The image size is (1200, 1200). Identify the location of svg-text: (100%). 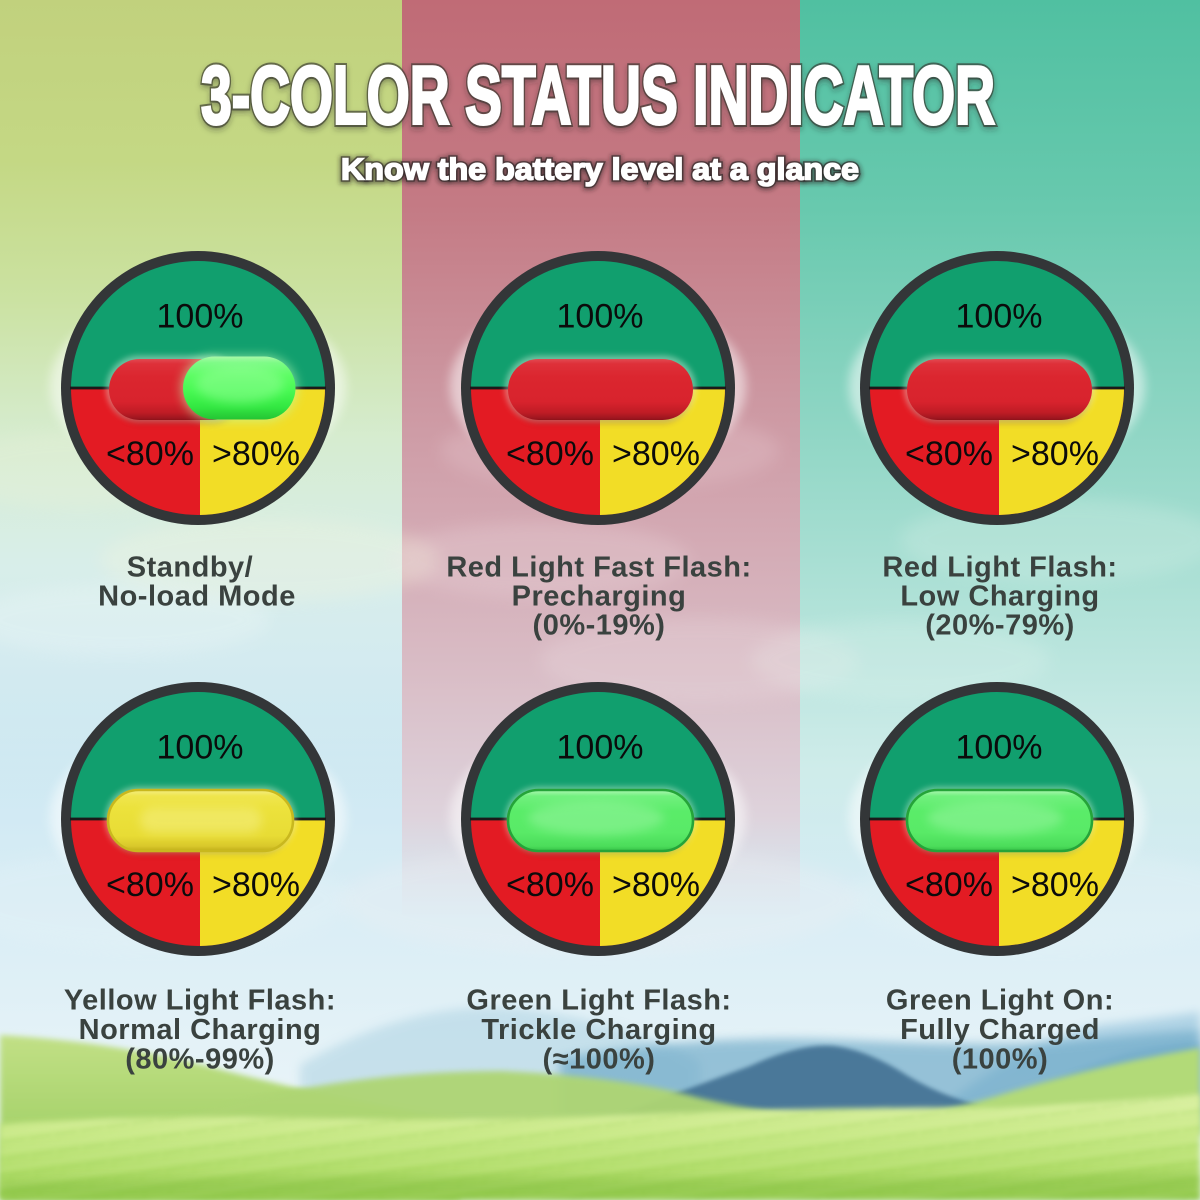
(1000, 1060).